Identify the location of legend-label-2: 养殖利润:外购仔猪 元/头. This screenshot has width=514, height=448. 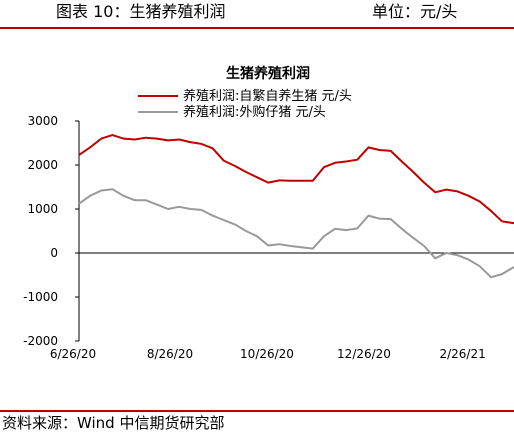
(254, 112).